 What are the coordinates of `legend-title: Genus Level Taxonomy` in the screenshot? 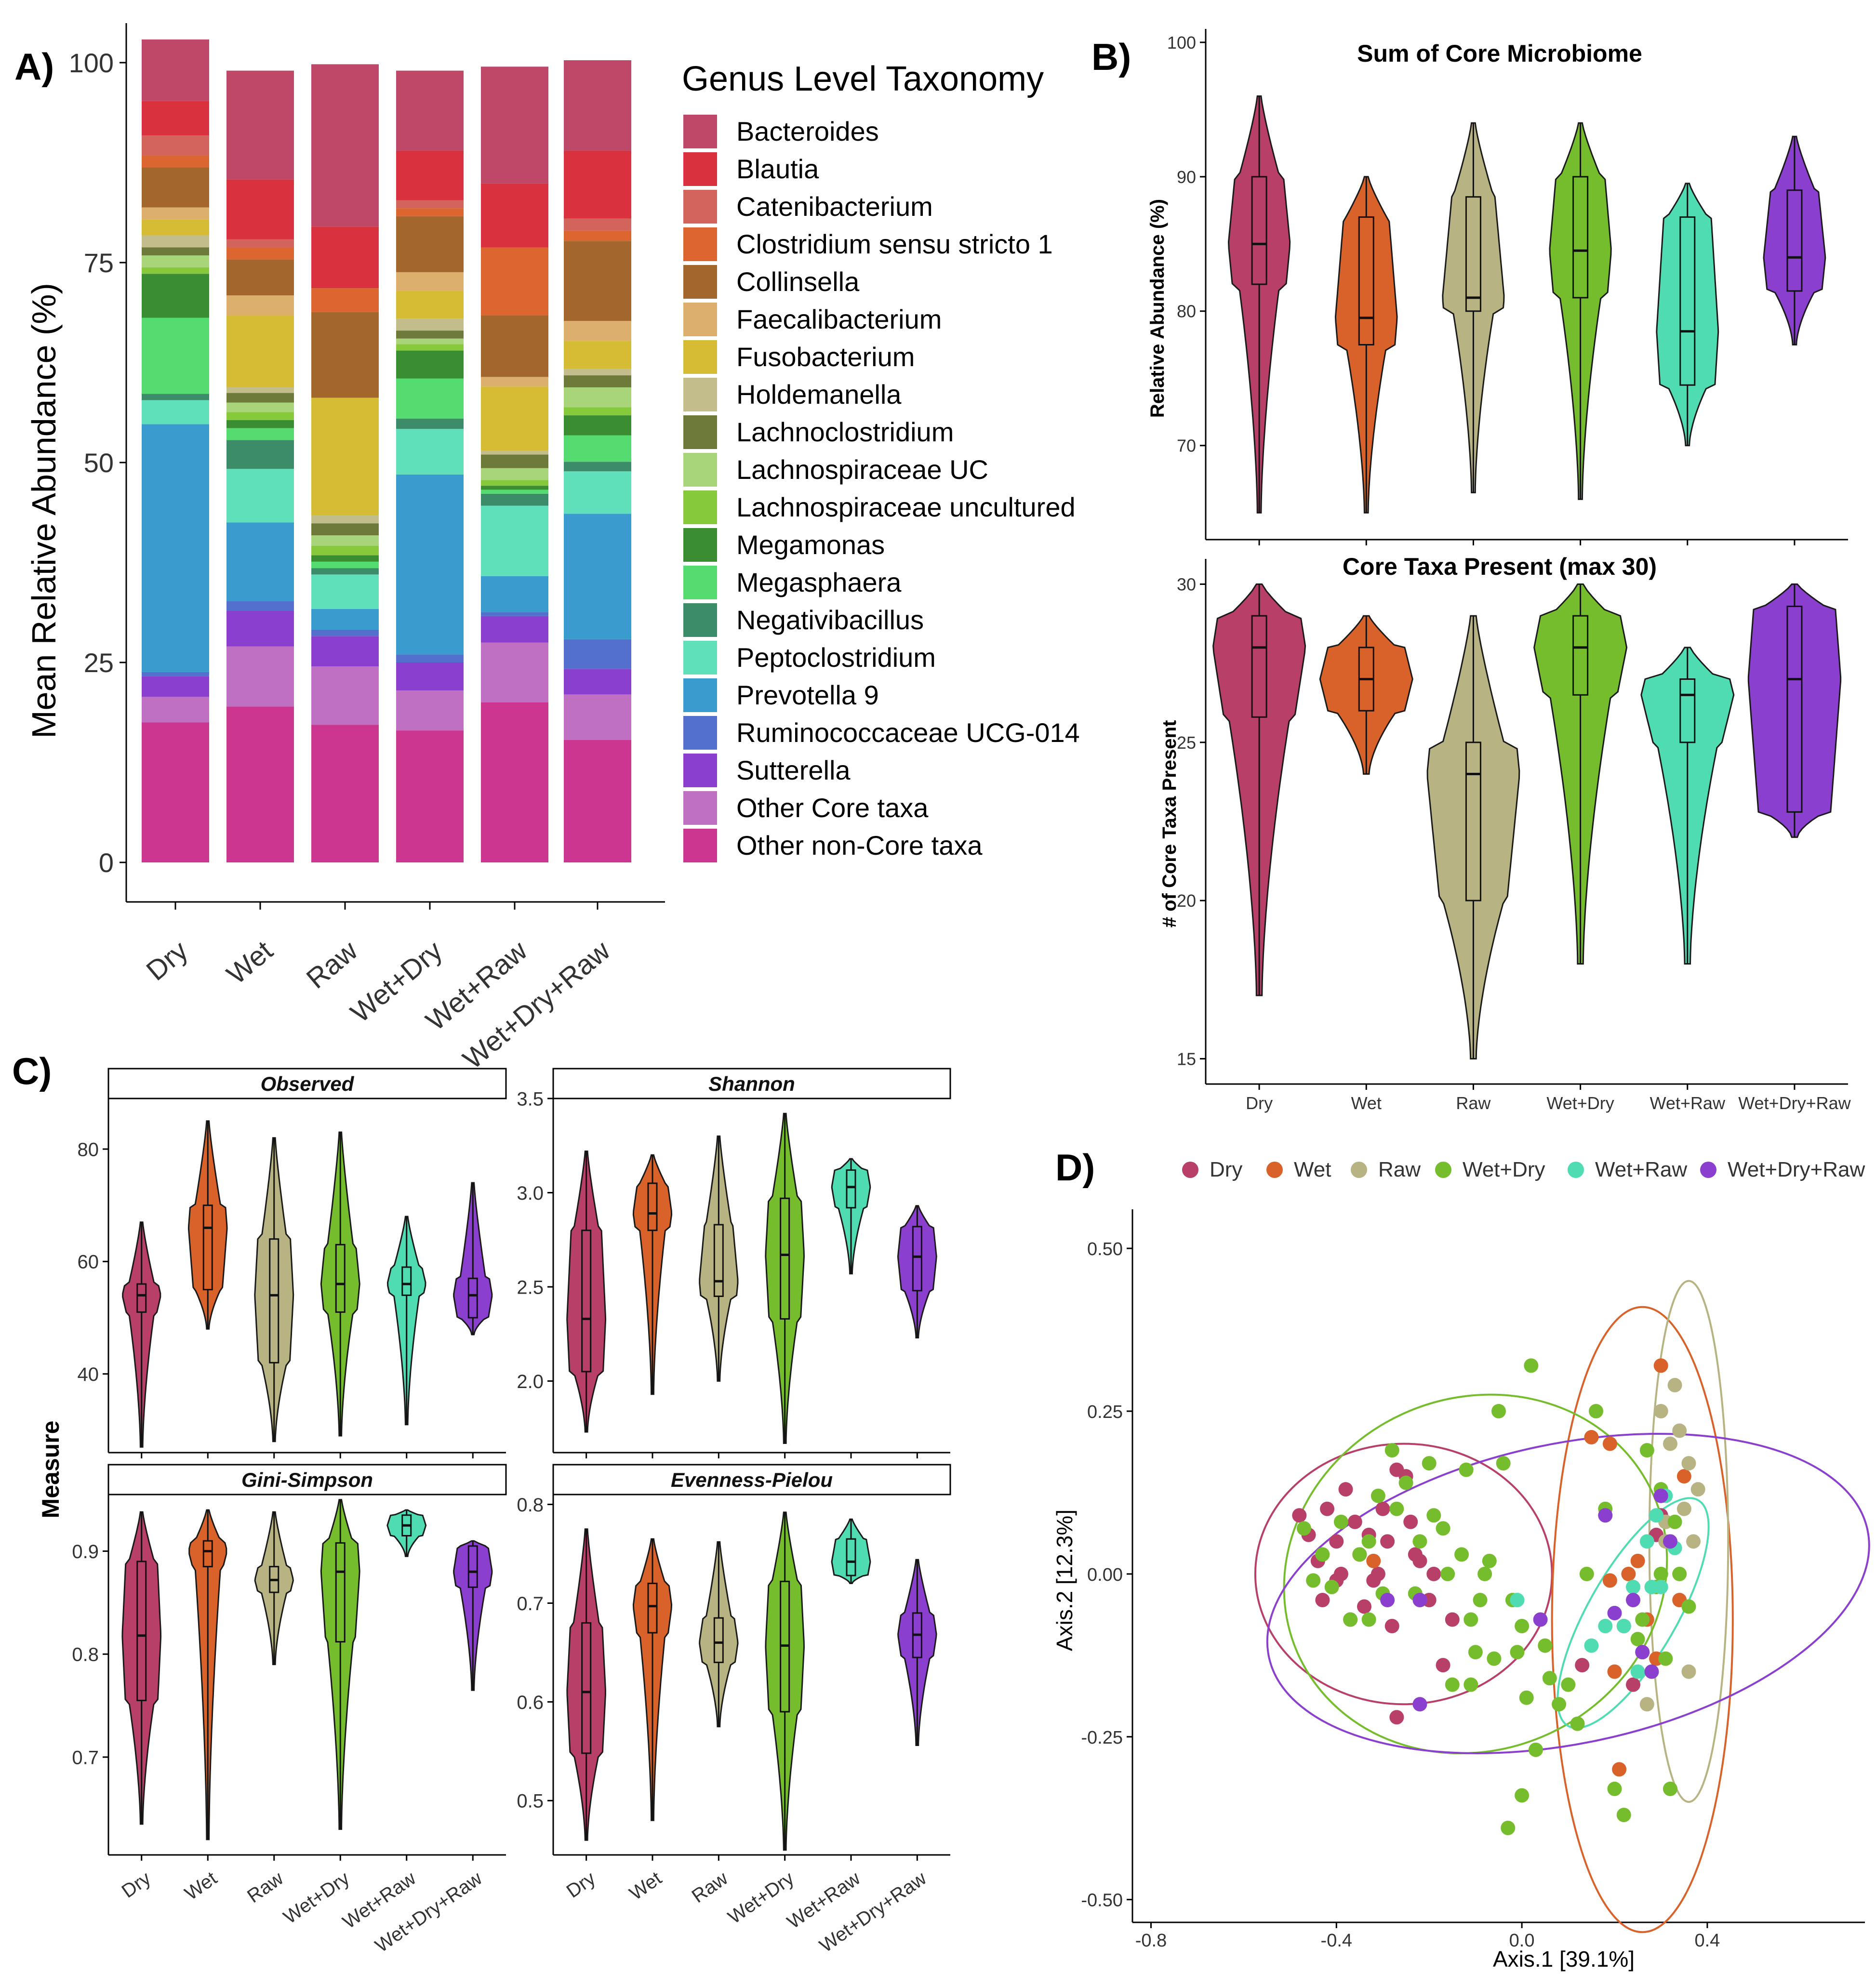 It's located at (863, 79).